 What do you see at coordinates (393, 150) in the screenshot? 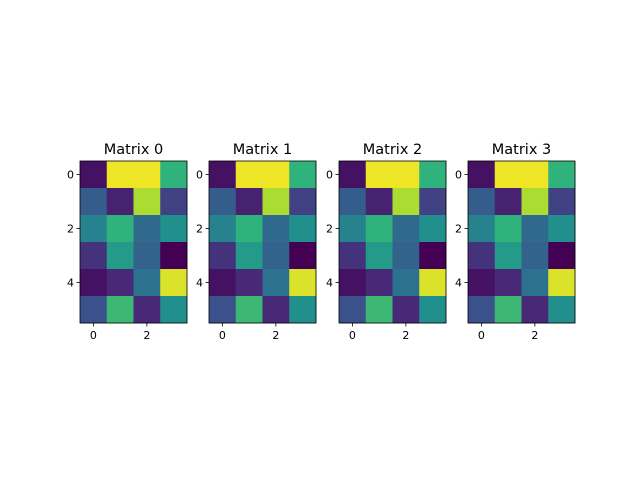
I see `panel-title: Matrix 2` at bounding box center [393, 150].